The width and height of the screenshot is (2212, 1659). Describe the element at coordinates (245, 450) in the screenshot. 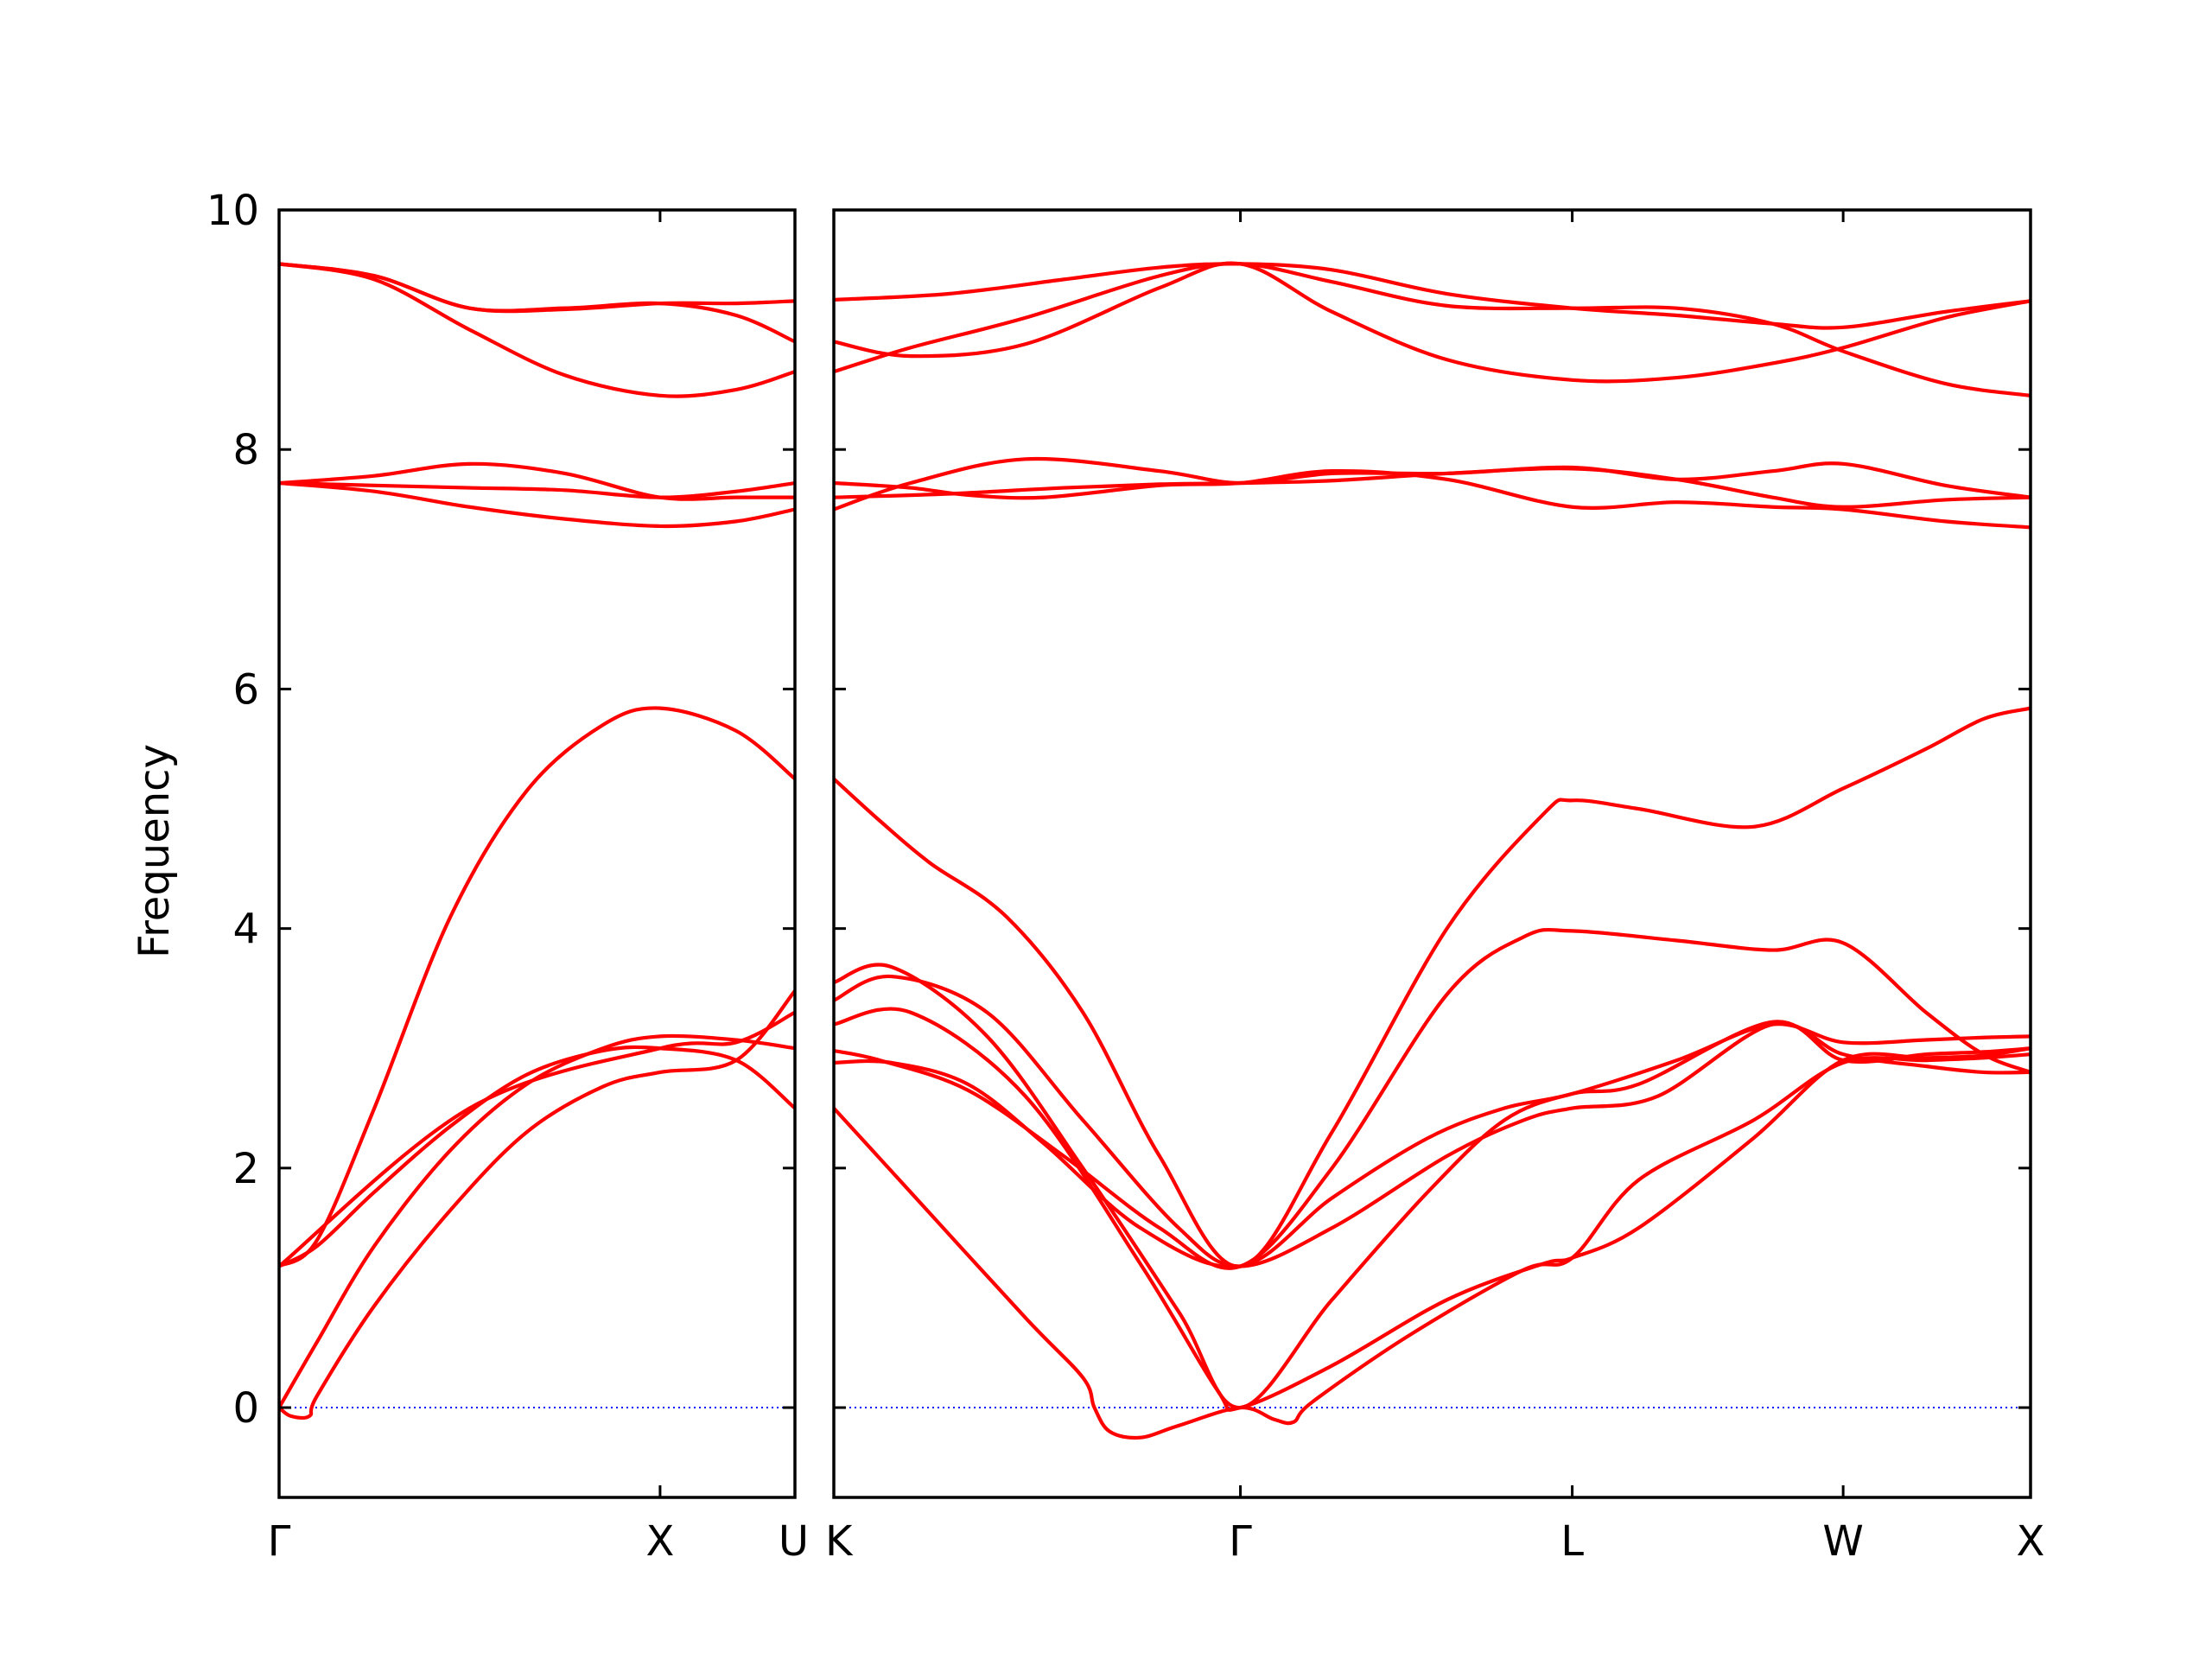

I see `y-tick-label: 8` at that location.